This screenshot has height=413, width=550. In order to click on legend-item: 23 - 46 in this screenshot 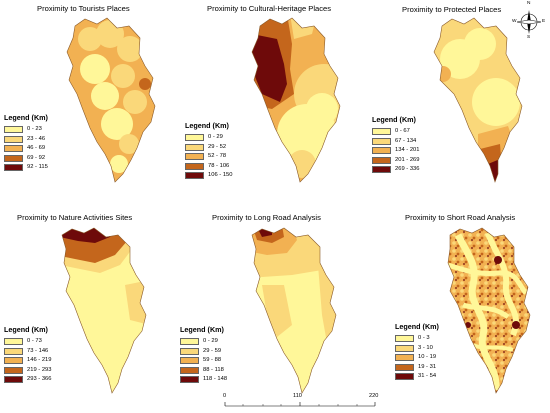, I will do `click(26, 140)`.